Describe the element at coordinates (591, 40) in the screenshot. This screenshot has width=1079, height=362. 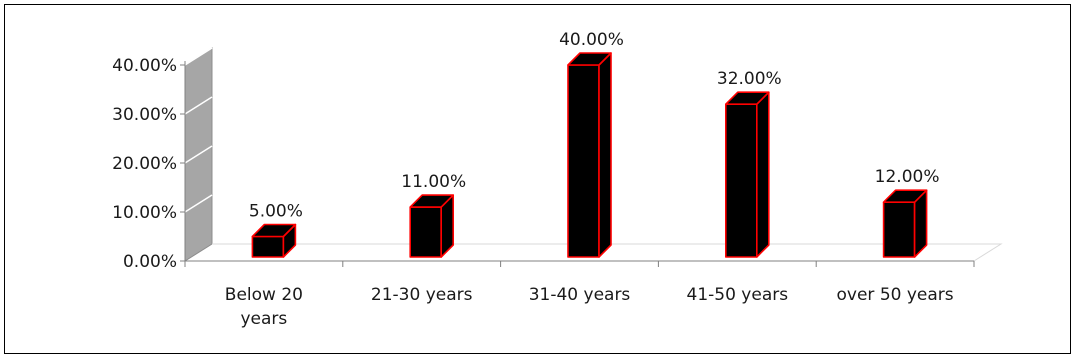
I see `data-label: 40.00%` at that location.